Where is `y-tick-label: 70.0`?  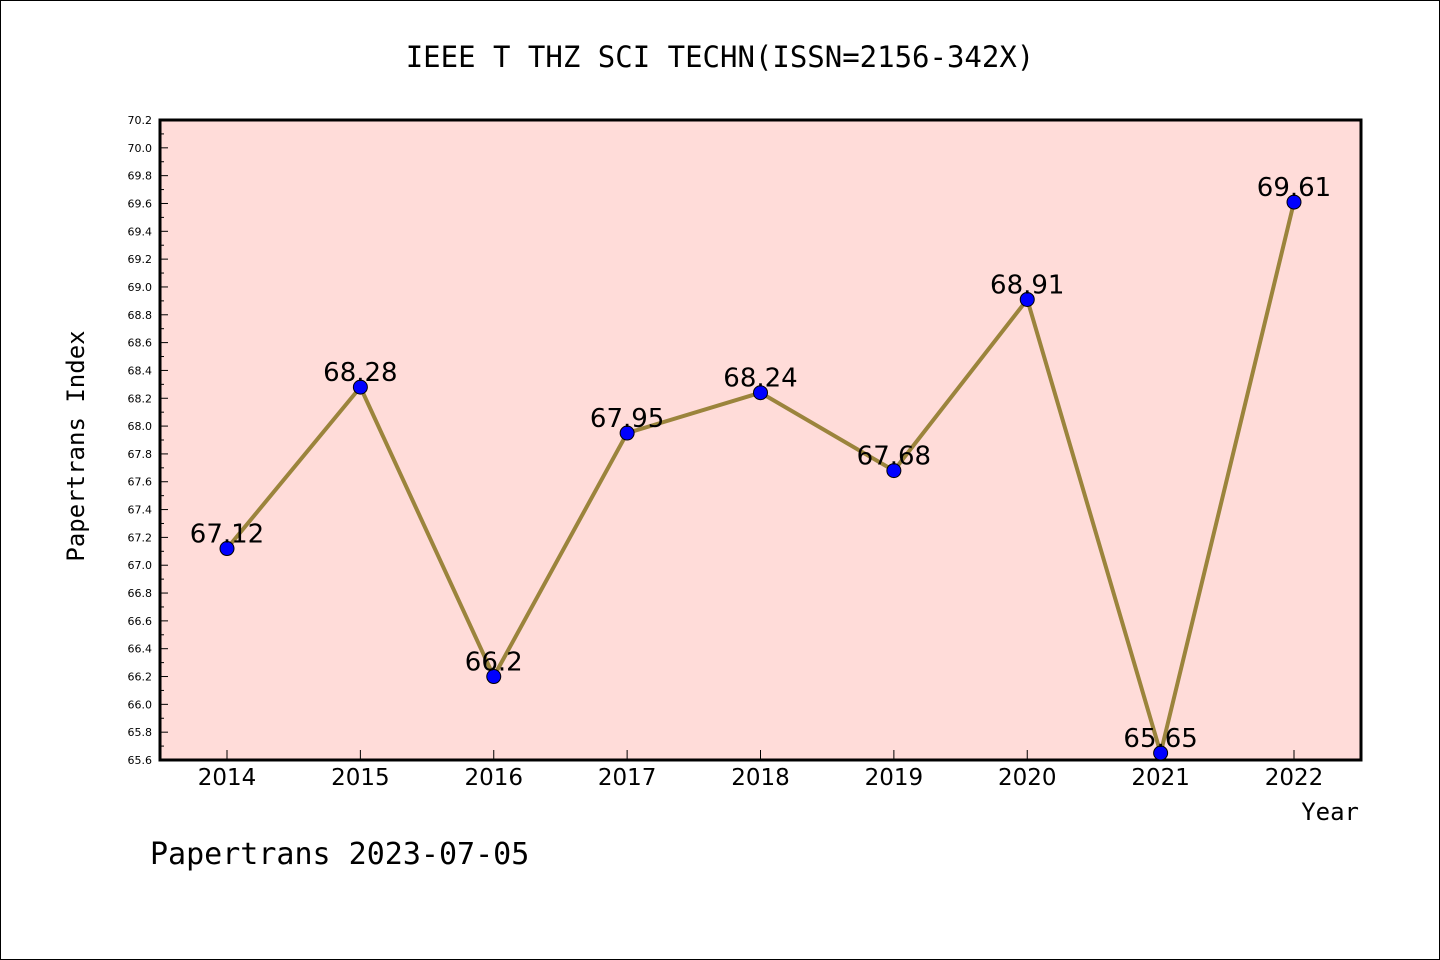
y-tick-label: 70.0 is located at coordinates (140, 148).